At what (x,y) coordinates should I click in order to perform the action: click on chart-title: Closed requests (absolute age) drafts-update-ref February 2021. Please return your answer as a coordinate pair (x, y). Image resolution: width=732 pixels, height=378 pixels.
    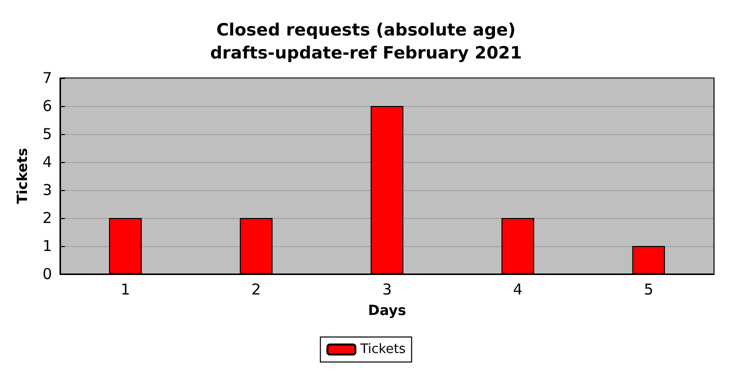
    Looking at the image, I should click on (366, 42).